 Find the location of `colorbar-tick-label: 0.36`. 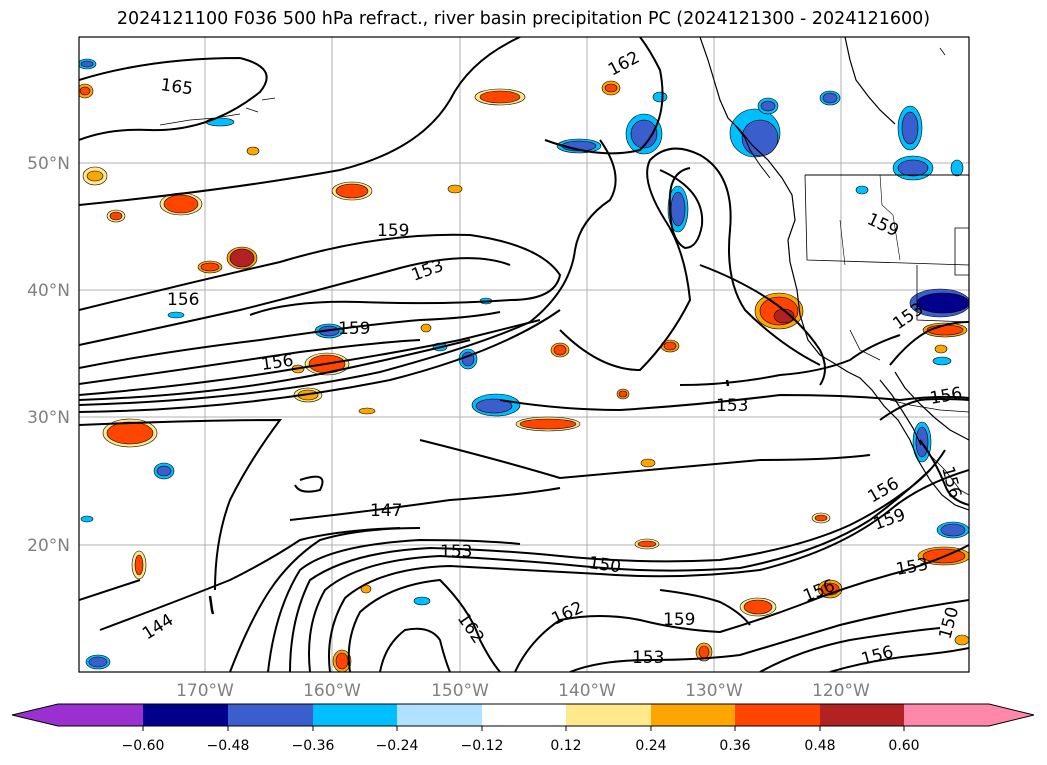

colorbar-tick-label: 0.36 is located at coordinates (734, 746).